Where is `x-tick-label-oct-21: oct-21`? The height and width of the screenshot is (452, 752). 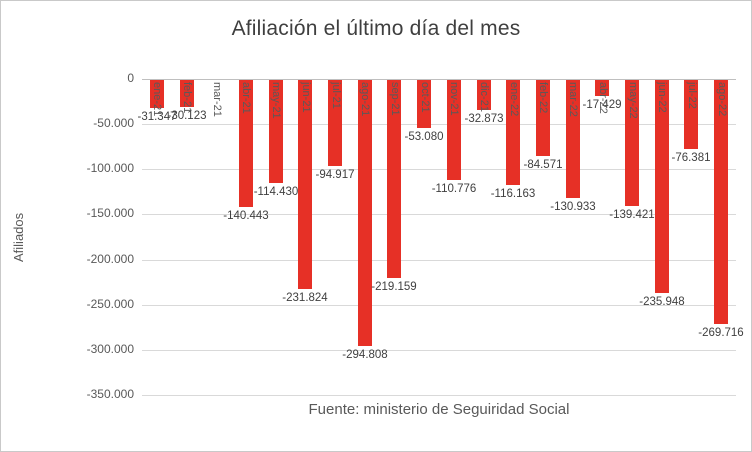 x-tick-label-oct-21: oct-21 is located at coordinates (425, 97).